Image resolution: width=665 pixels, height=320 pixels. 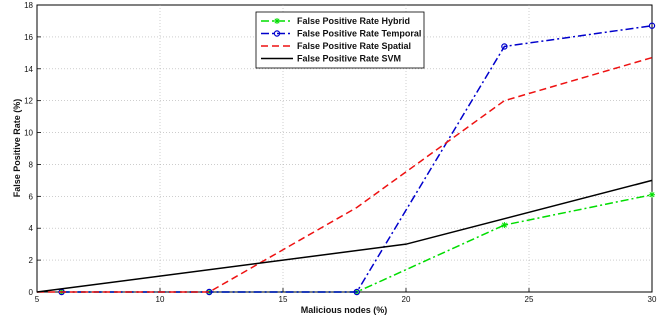 I want to click on y-tick-label: 0, so click(x=31, y=292).